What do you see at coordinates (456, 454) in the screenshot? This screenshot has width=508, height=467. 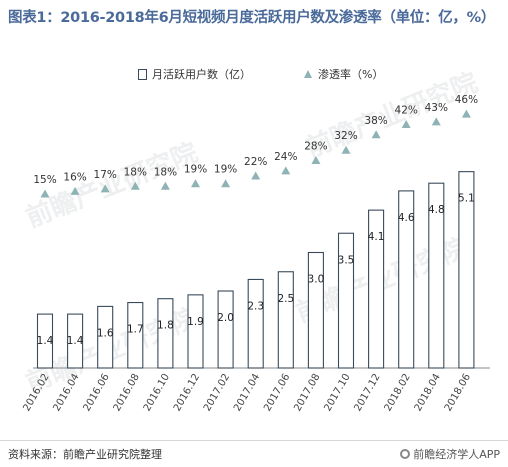 I see `brand-label: 前瞻经济学人APP` at bounding box center [456, 454].